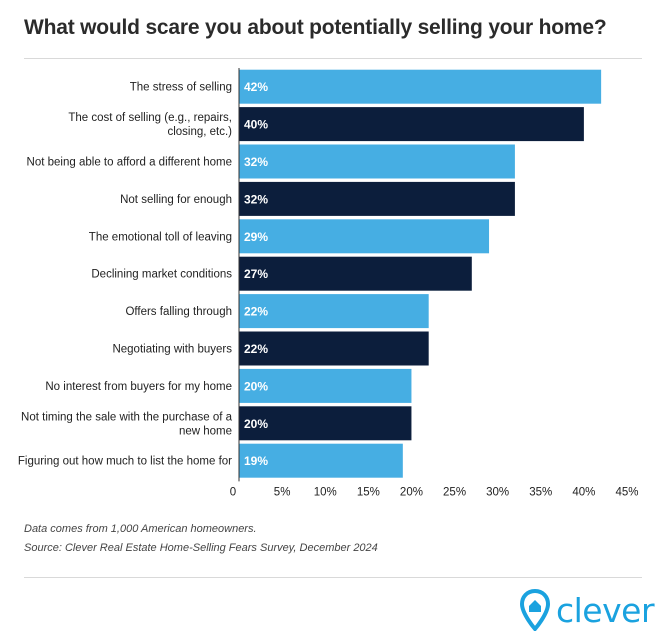 This screenshot has height=637, width=666. I want to click on x-tick-label: 30%, so click(497, 492).